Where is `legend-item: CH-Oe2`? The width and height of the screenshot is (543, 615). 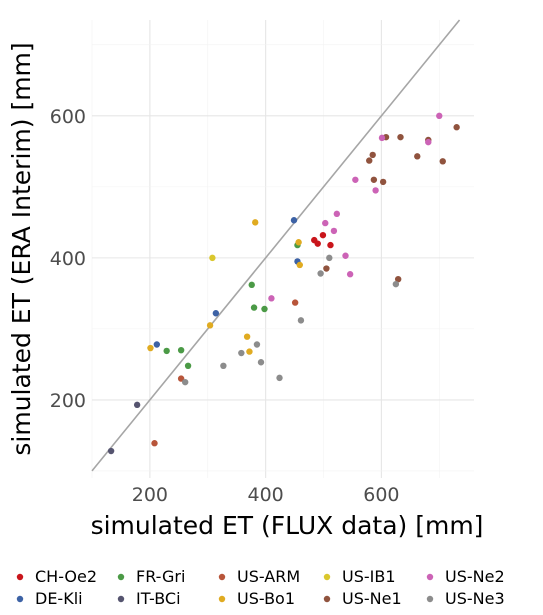 legend-item: CH-Oe2 is located at coordinates (56, 576).